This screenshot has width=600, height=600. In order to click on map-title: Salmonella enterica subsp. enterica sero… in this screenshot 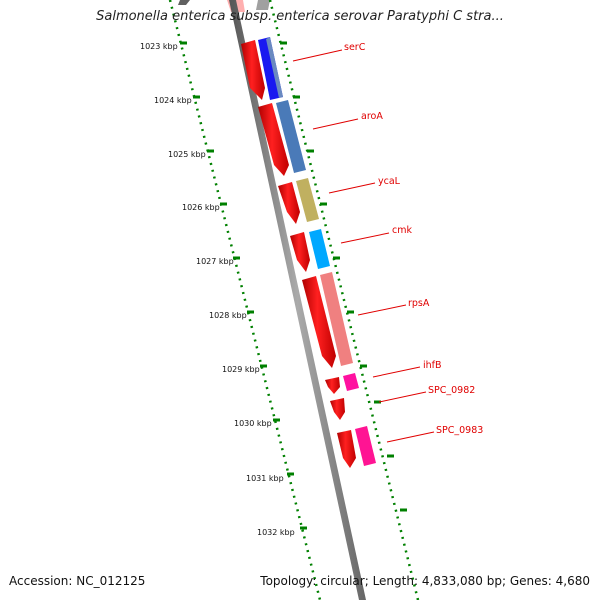, I will do `click(300, 16)`.